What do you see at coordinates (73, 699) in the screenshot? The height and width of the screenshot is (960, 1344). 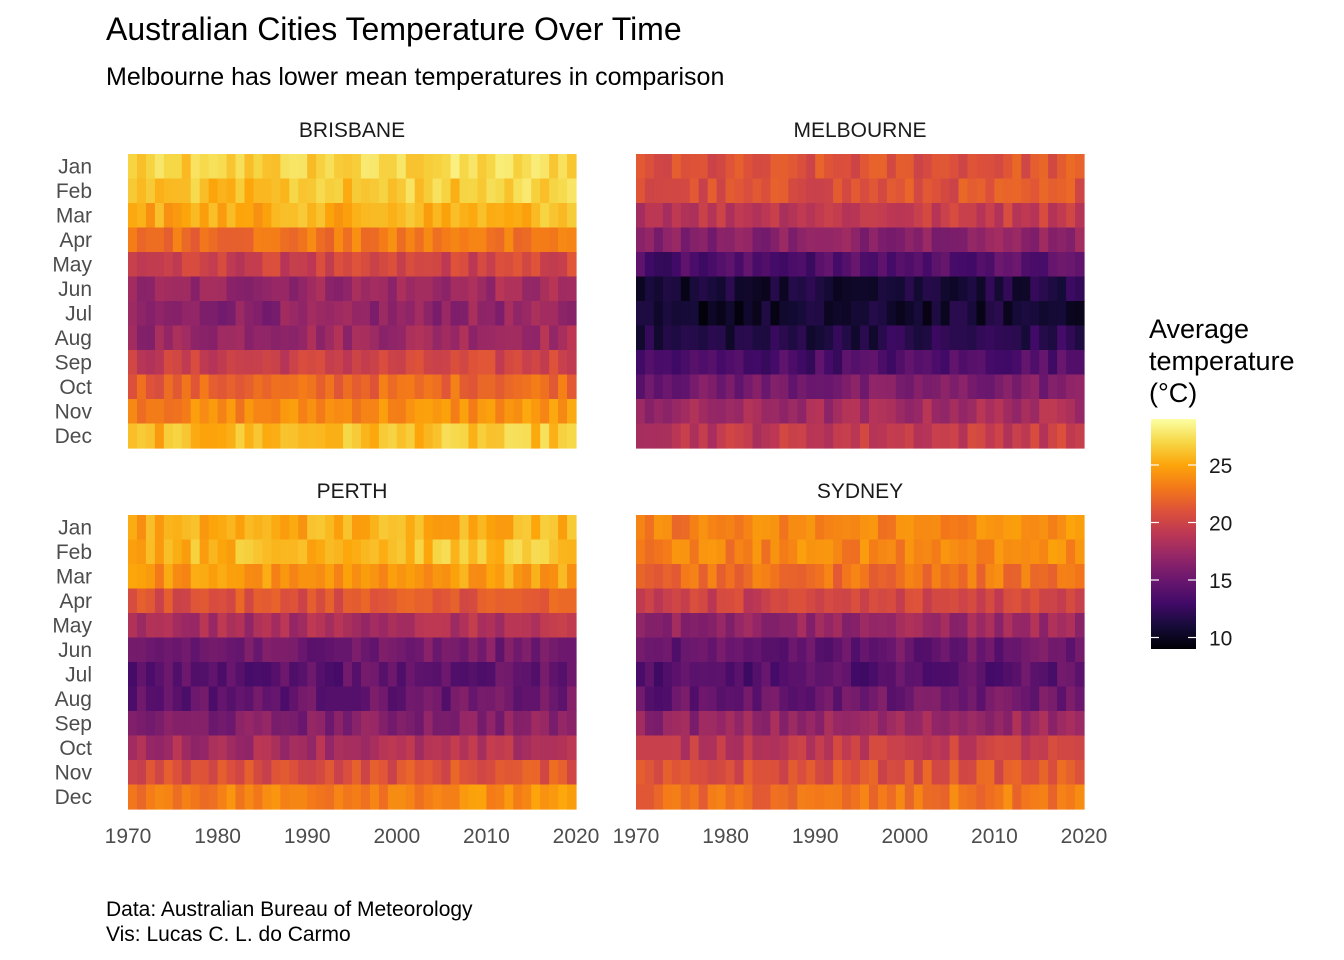 I see `y-tick-label: Aug` at bounding box center [73, 699].